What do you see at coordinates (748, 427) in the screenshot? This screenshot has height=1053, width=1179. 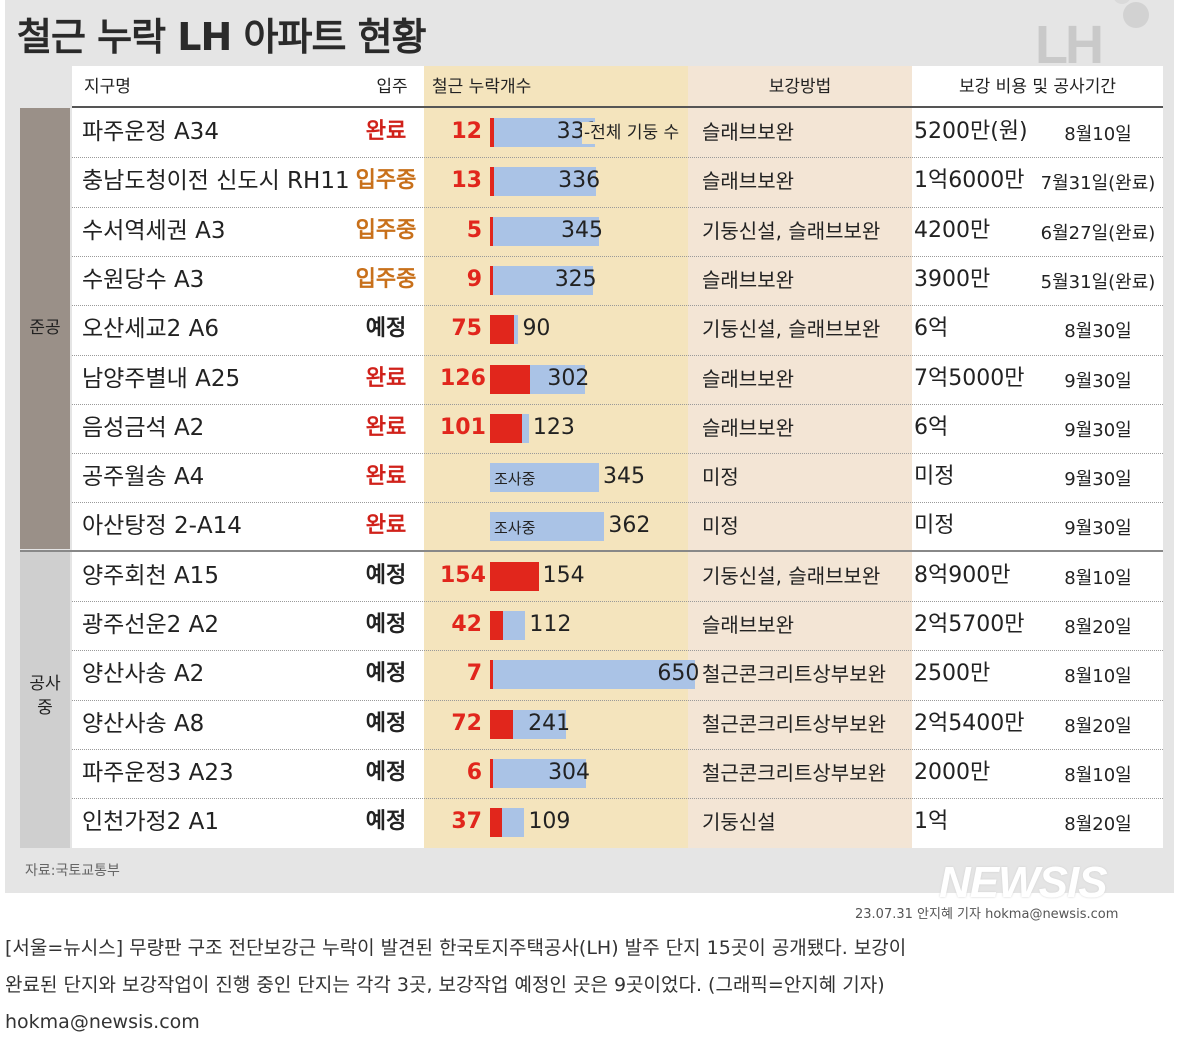 I see `repair-method: 슬래브보완` at bounding box center [748, 427].